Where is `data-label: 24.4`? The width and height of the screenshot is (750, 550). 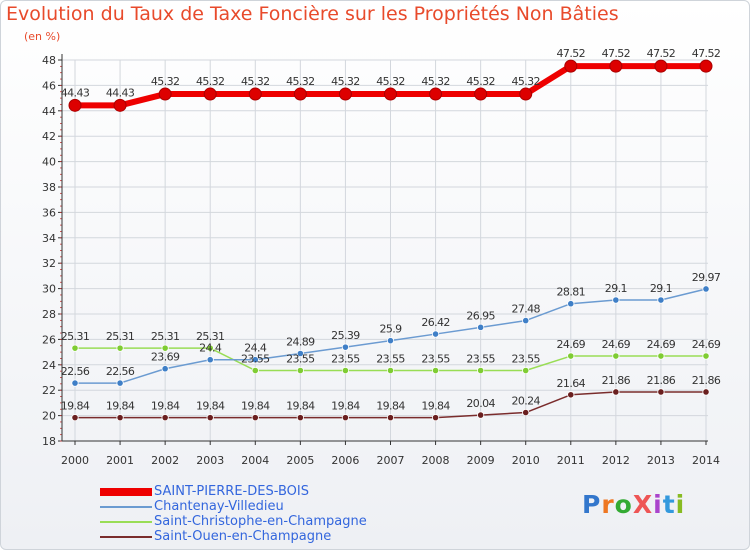
data-label: 24.4 is located at coordinates (255, 348).